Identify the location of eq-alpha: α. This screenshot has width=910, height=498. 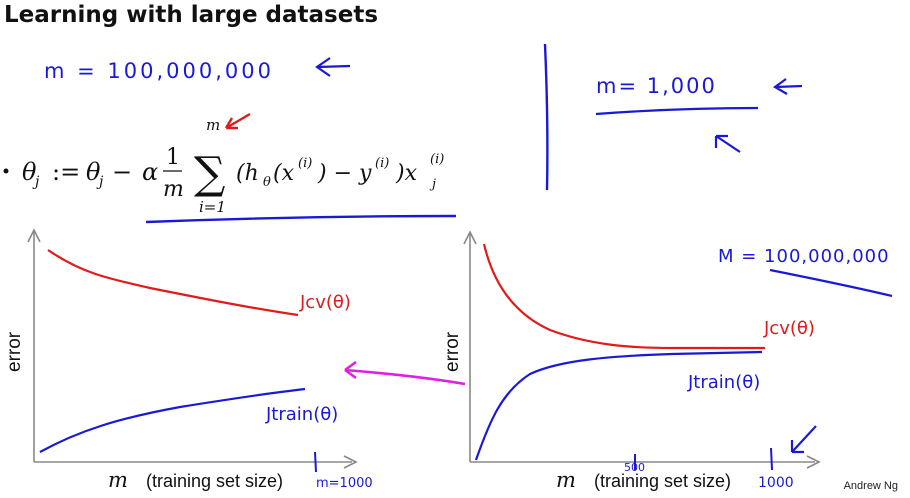
(150, 172).